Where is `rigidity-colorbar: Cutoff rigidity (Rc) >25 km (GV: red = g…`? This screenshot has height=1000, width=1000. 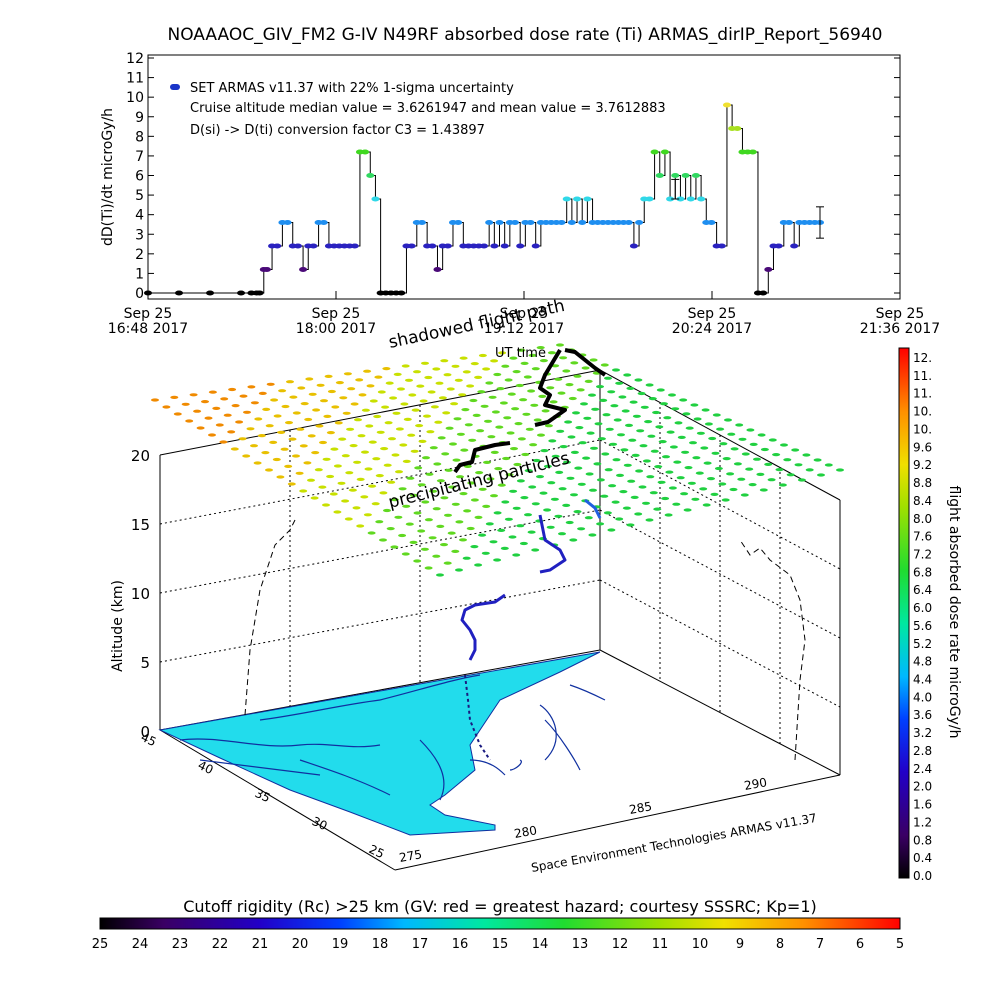
rigidity-colorbar: Cutoff rigidity (Rc) >25 km (GV: red = g… is located at coordinates (498, 924).